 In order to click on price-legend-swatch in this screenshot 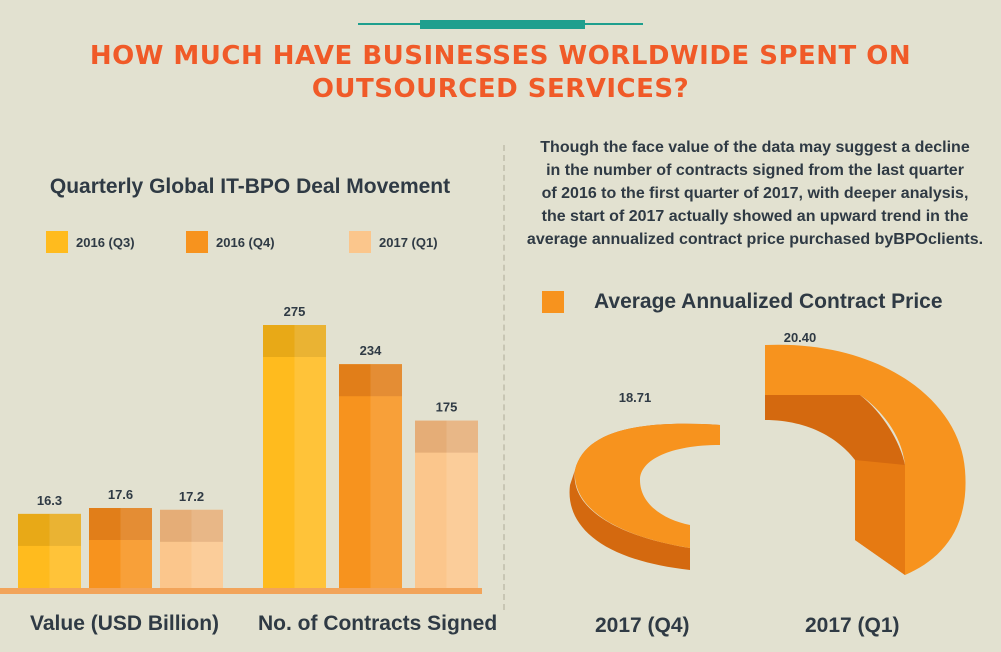, I will do `click(553, 302)`.